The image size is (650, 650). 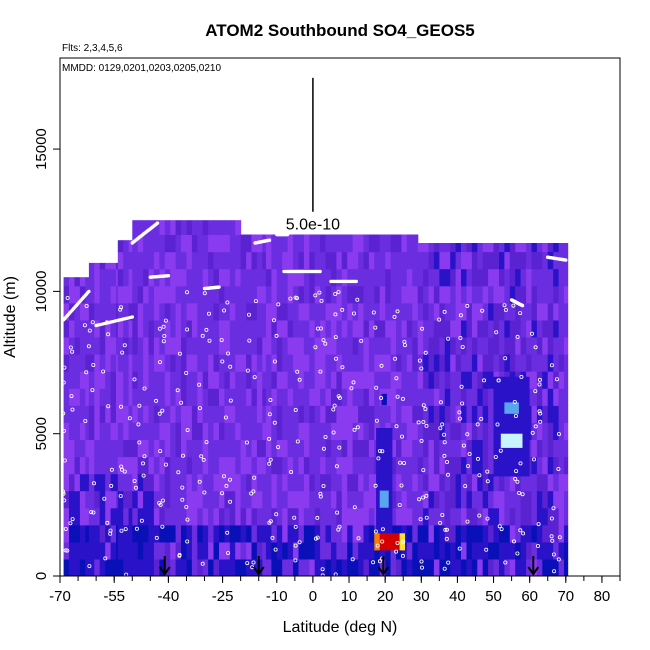 I want to click on arrow-head, so click(x=258, y=571).